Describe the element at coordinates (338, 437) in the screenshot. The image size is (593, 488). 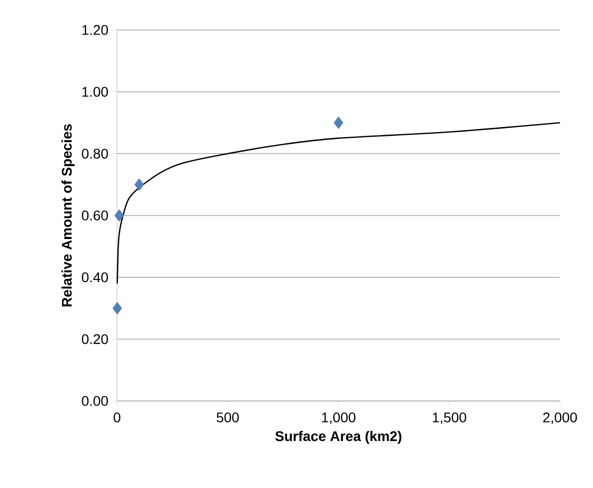
I see `x-axis-title: Surface Area (km2)` at that location.